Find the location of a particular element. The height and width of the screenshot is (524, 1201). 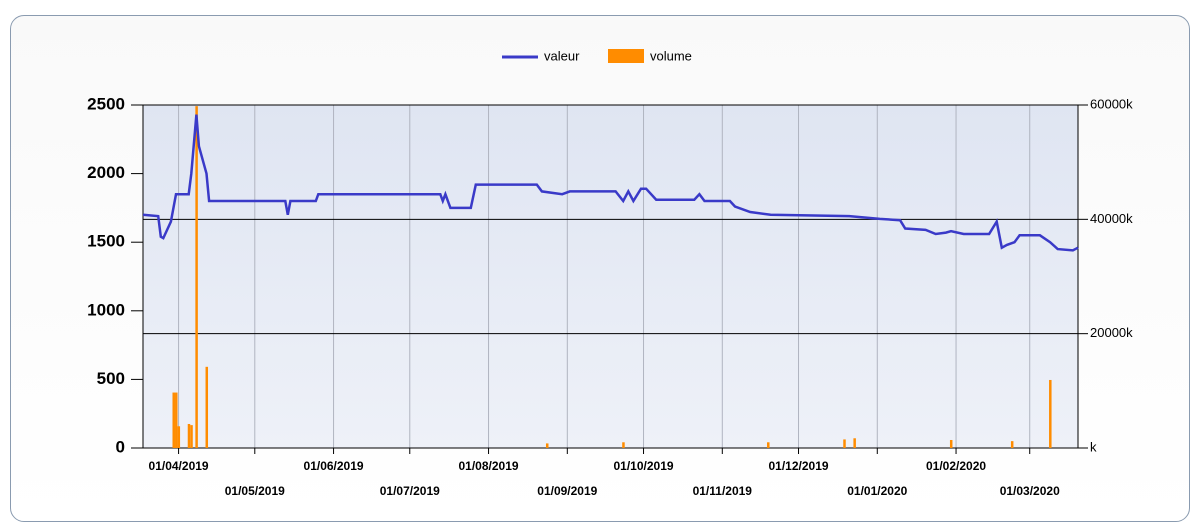

x-tick-label: 01/10/2019 is located at coordinates (643, 466).